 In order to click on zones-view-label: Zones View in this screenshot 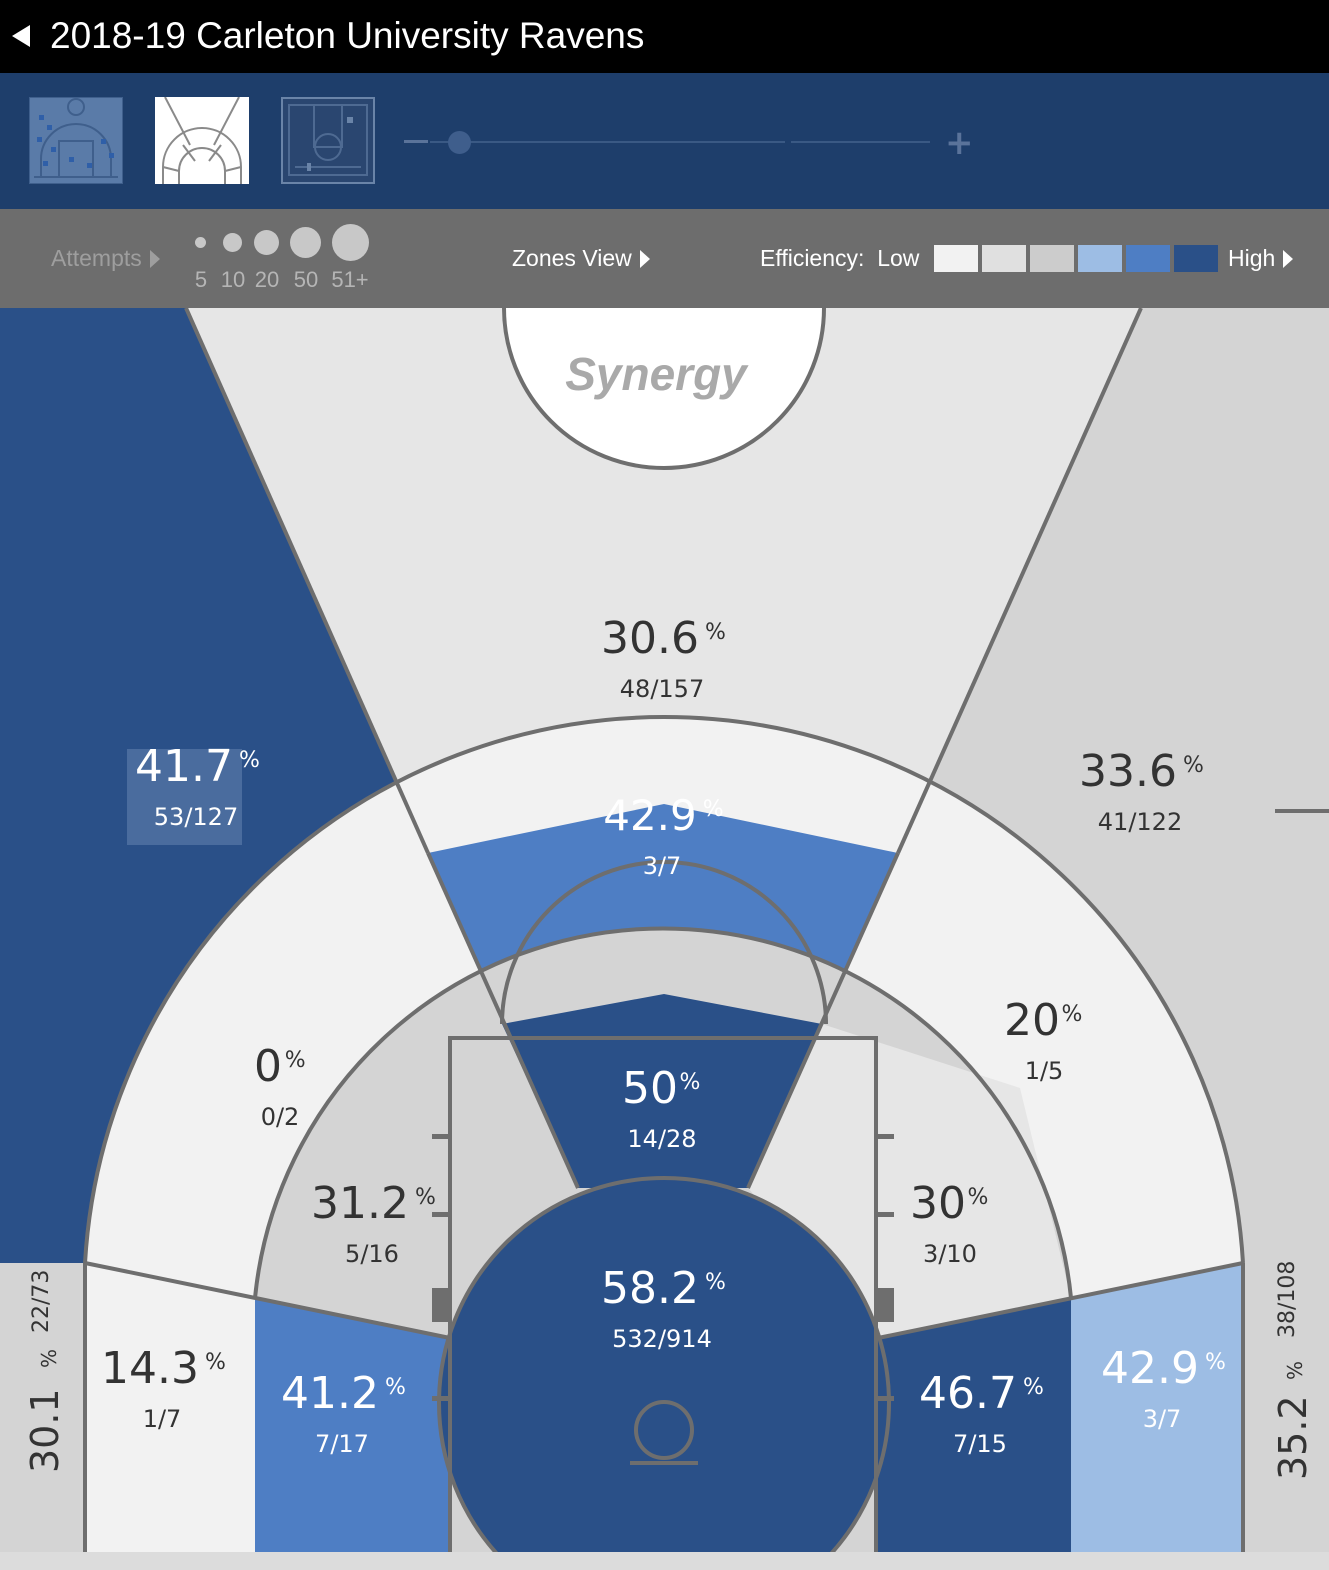, I will do `click(572, 258)`.